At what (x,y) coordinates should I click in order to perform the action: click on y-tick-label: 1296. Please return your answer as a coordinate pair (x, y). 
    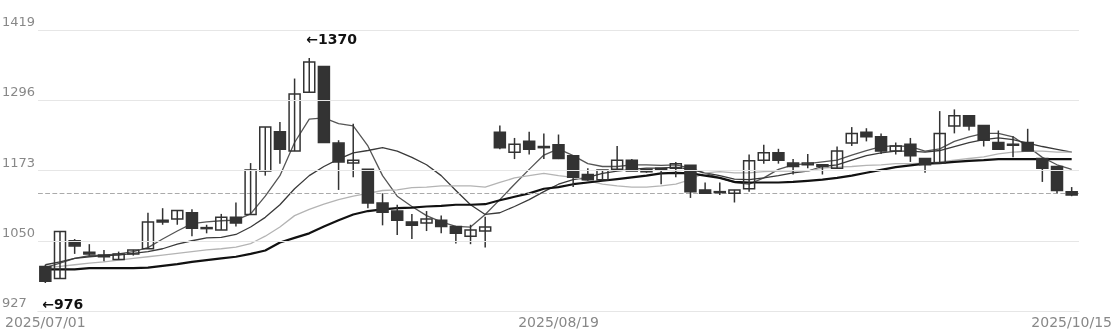
    Looking at the image, I should click on (19, 92).